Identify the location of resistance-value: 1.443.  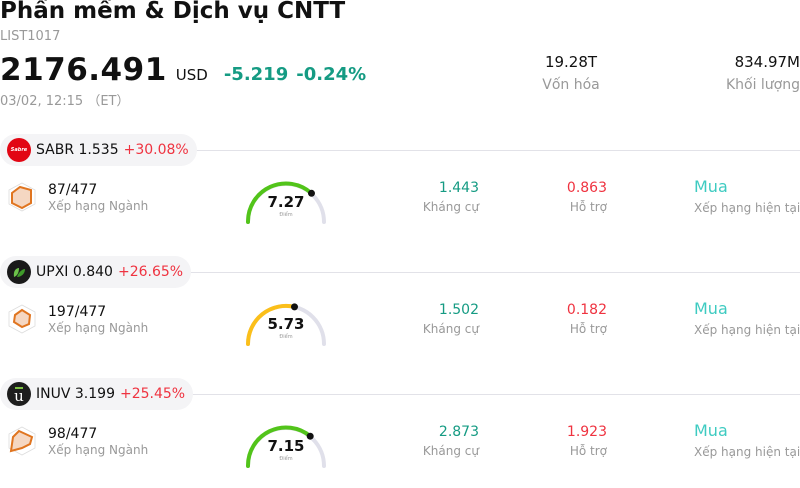
(458, 188).